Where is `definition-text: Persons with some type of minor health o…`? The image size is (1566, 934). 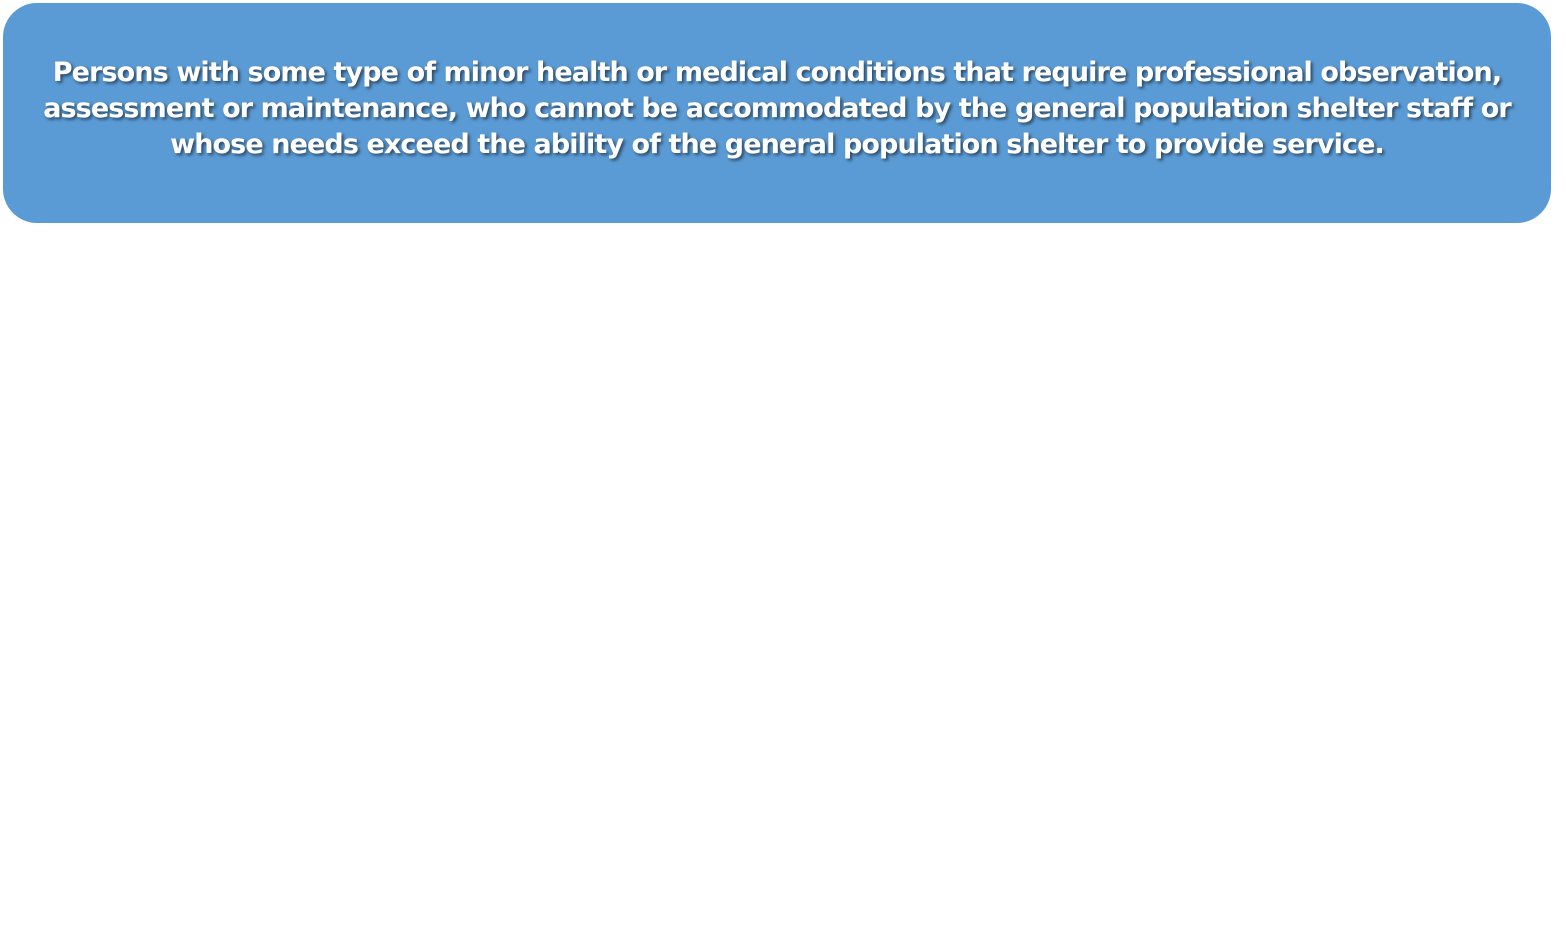 definition-text: Persons with some type of minor health o… is located at coordinates (777, 108).